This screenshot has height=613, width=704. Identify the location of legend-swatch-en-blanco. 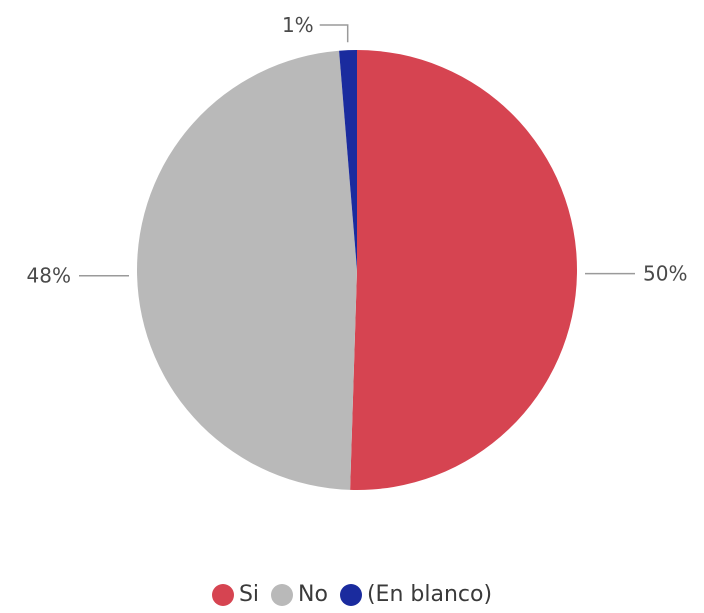
(350, 594).